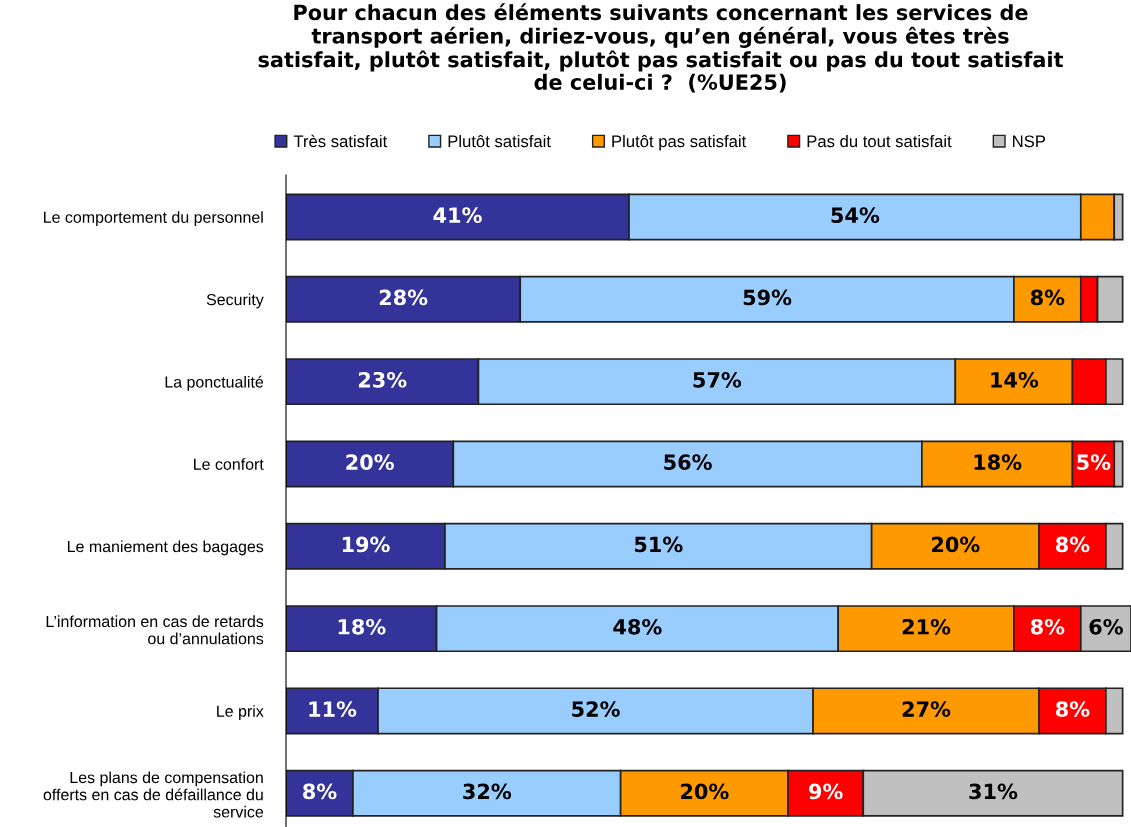  I want to click on data-label: 56%, so click(688, 462).